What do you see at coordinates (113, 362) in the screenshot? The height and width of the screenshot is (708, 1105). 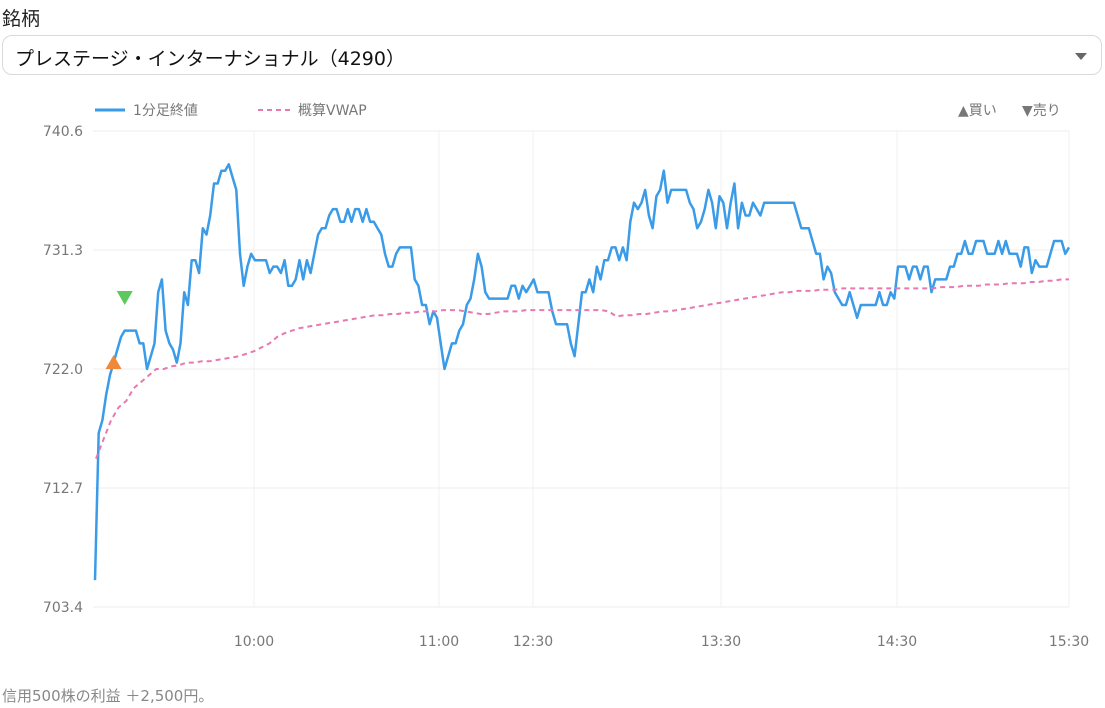 I see `buy-marker` at bounding box center [113, 362].